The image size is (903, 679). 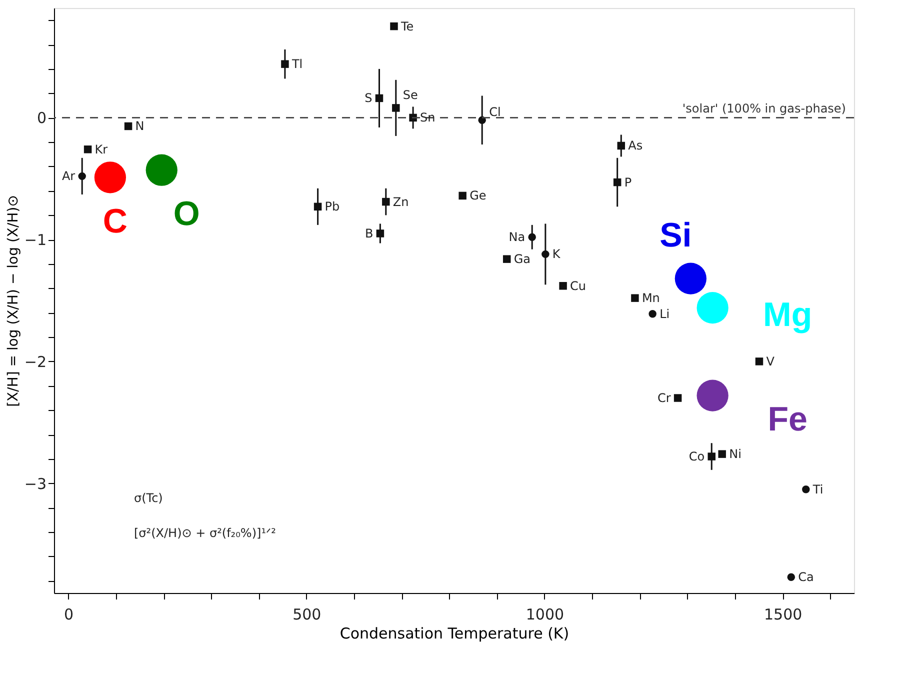 I want to click on annotation: Co, so click(x=696, y=457).